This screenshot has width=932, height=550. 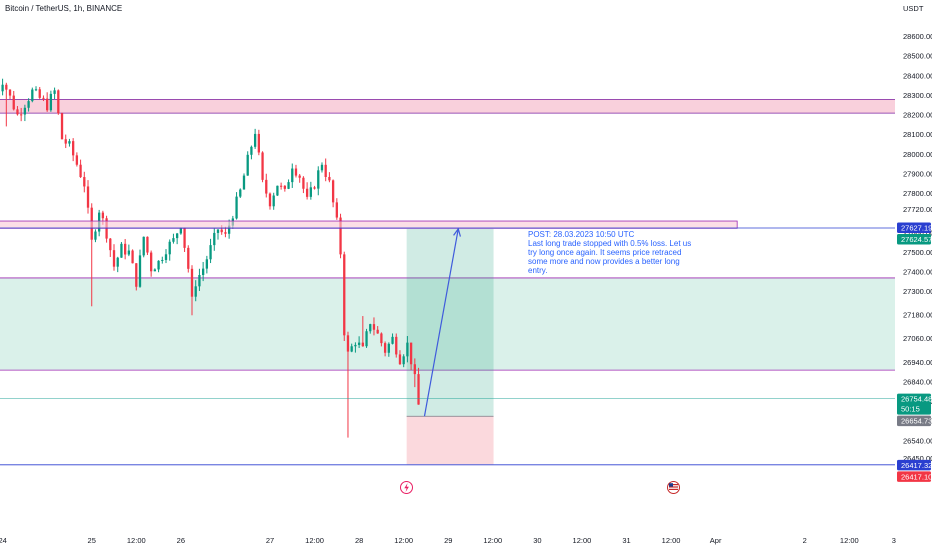 What do you see at coordinates (917, 458) in the screenshot?
I see `y-tick-label: 26450.00` at bounding box center [917, 458].